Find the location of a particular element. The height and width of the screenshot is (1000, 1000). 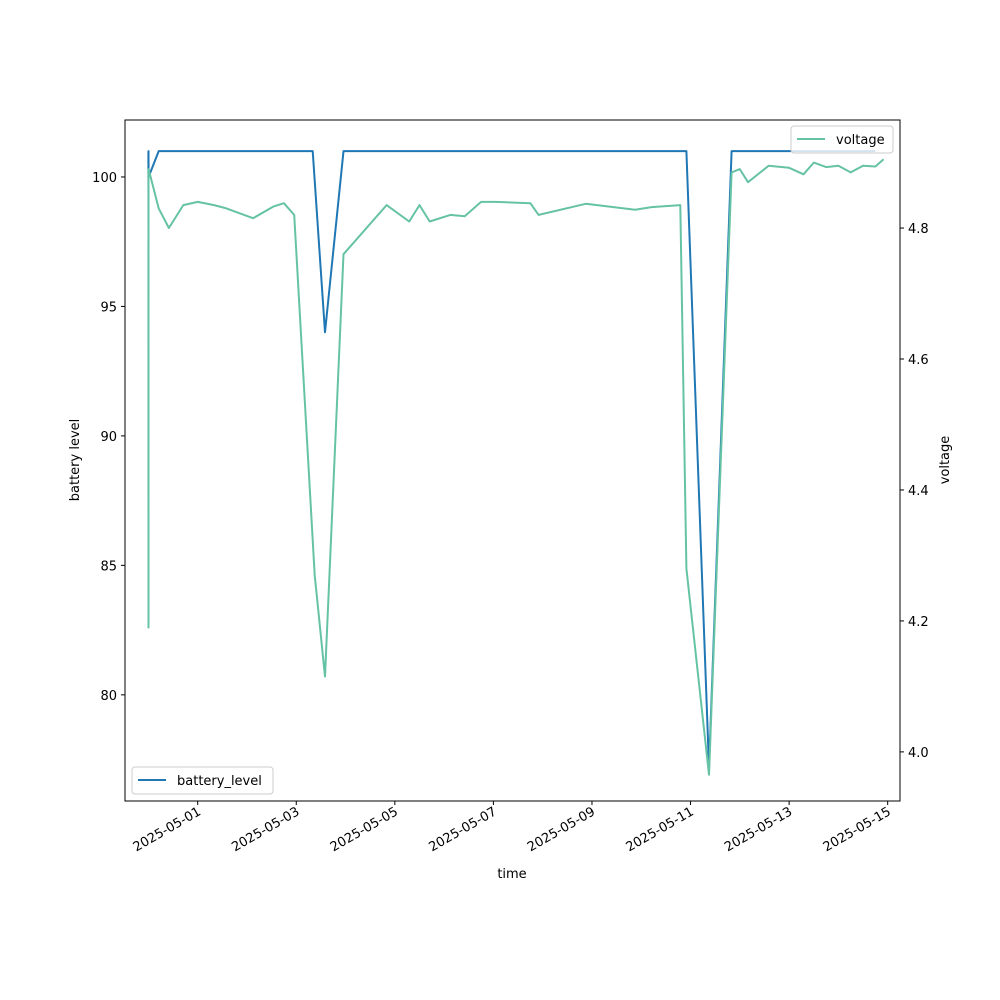

x-tick-label: 2025-05-15 is located at coordinates (857, 829).